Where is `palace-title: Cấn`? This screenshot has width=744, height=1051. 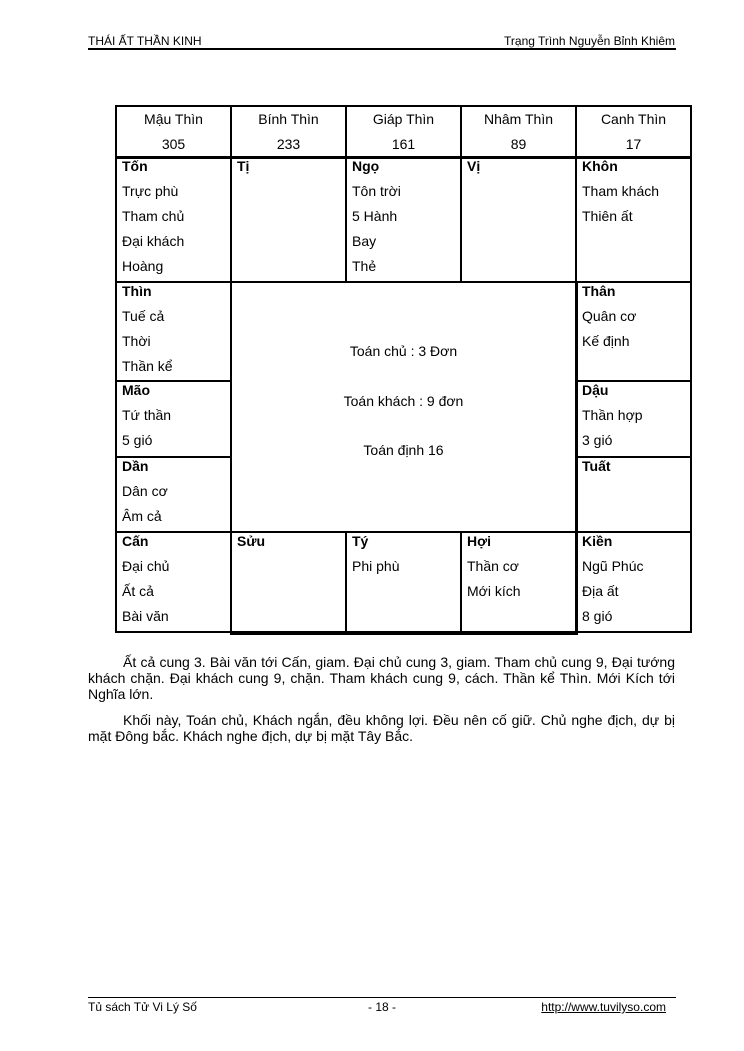
palace-title: Cấn is located at coordinates (135, 541).